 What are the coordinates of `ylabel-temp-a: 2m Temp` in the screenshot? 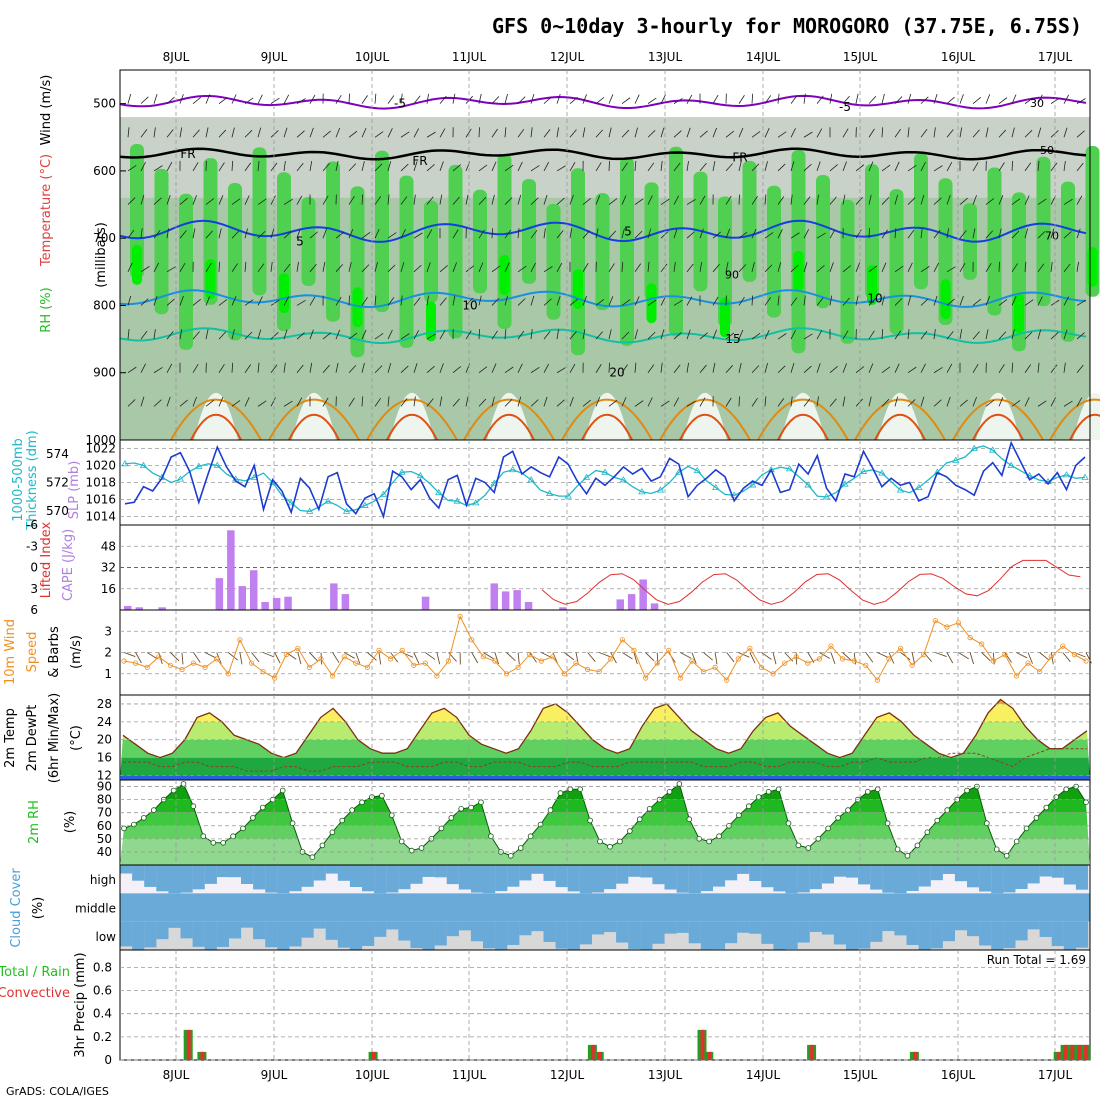 It's located at (10, 738).